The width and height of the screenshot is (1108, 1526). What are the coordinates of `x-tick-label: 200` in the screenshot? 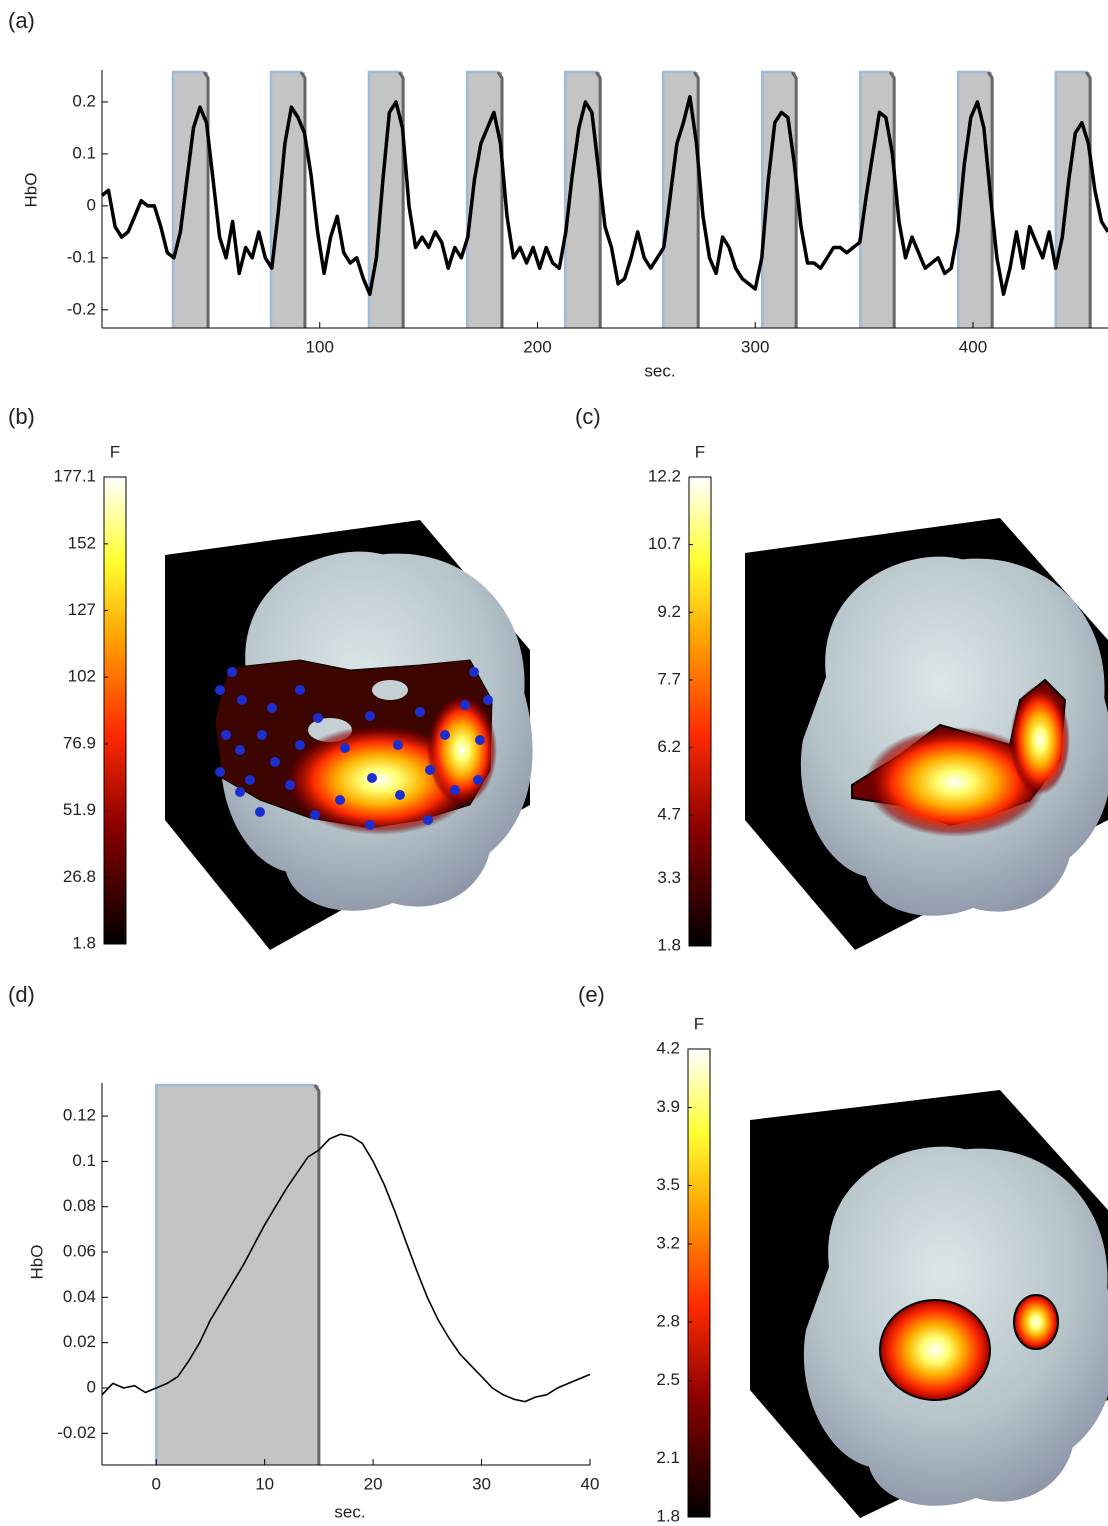 It's located at (537, 346).